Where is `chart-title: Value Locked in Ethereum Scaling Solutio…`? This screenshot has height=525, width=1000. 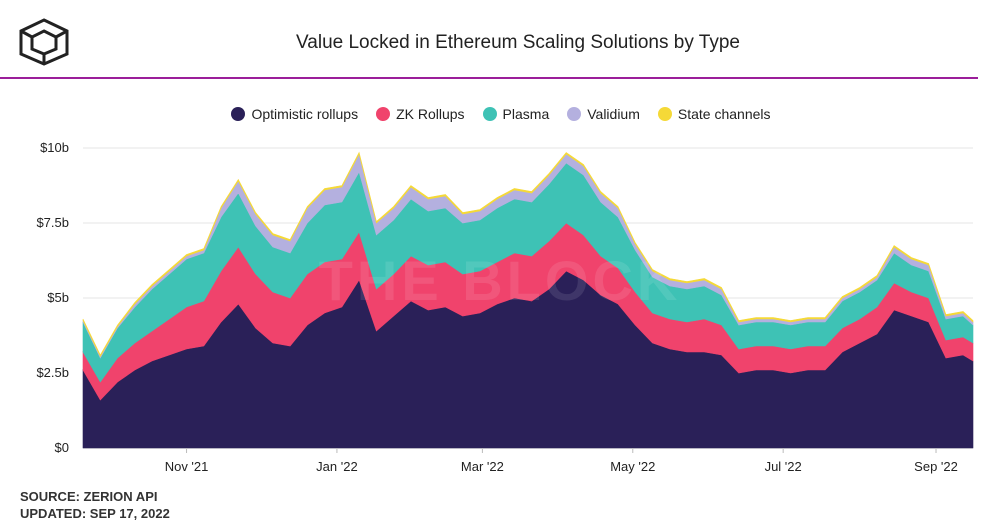
chart-title: Value Locked in Ethereum Scaling Solutio… is located at coordinates (518, 42).